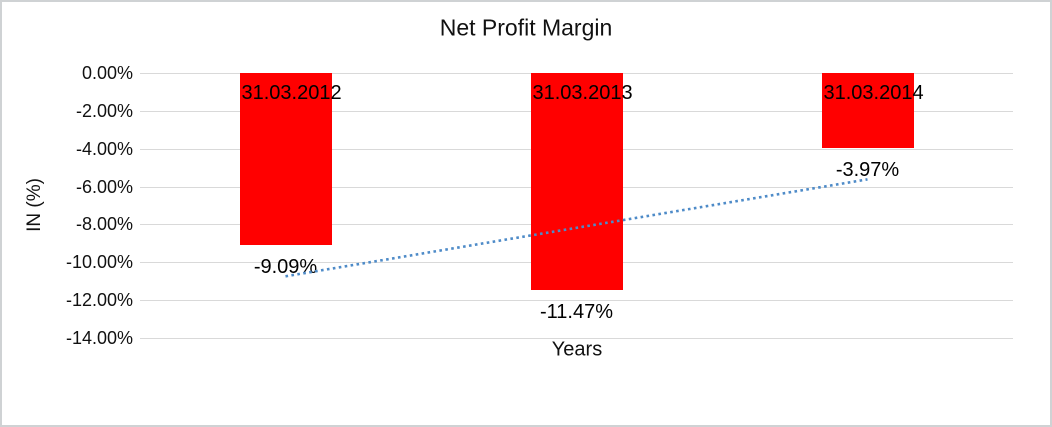  I want to click on x-axis-title: Years, so click(577, 349).